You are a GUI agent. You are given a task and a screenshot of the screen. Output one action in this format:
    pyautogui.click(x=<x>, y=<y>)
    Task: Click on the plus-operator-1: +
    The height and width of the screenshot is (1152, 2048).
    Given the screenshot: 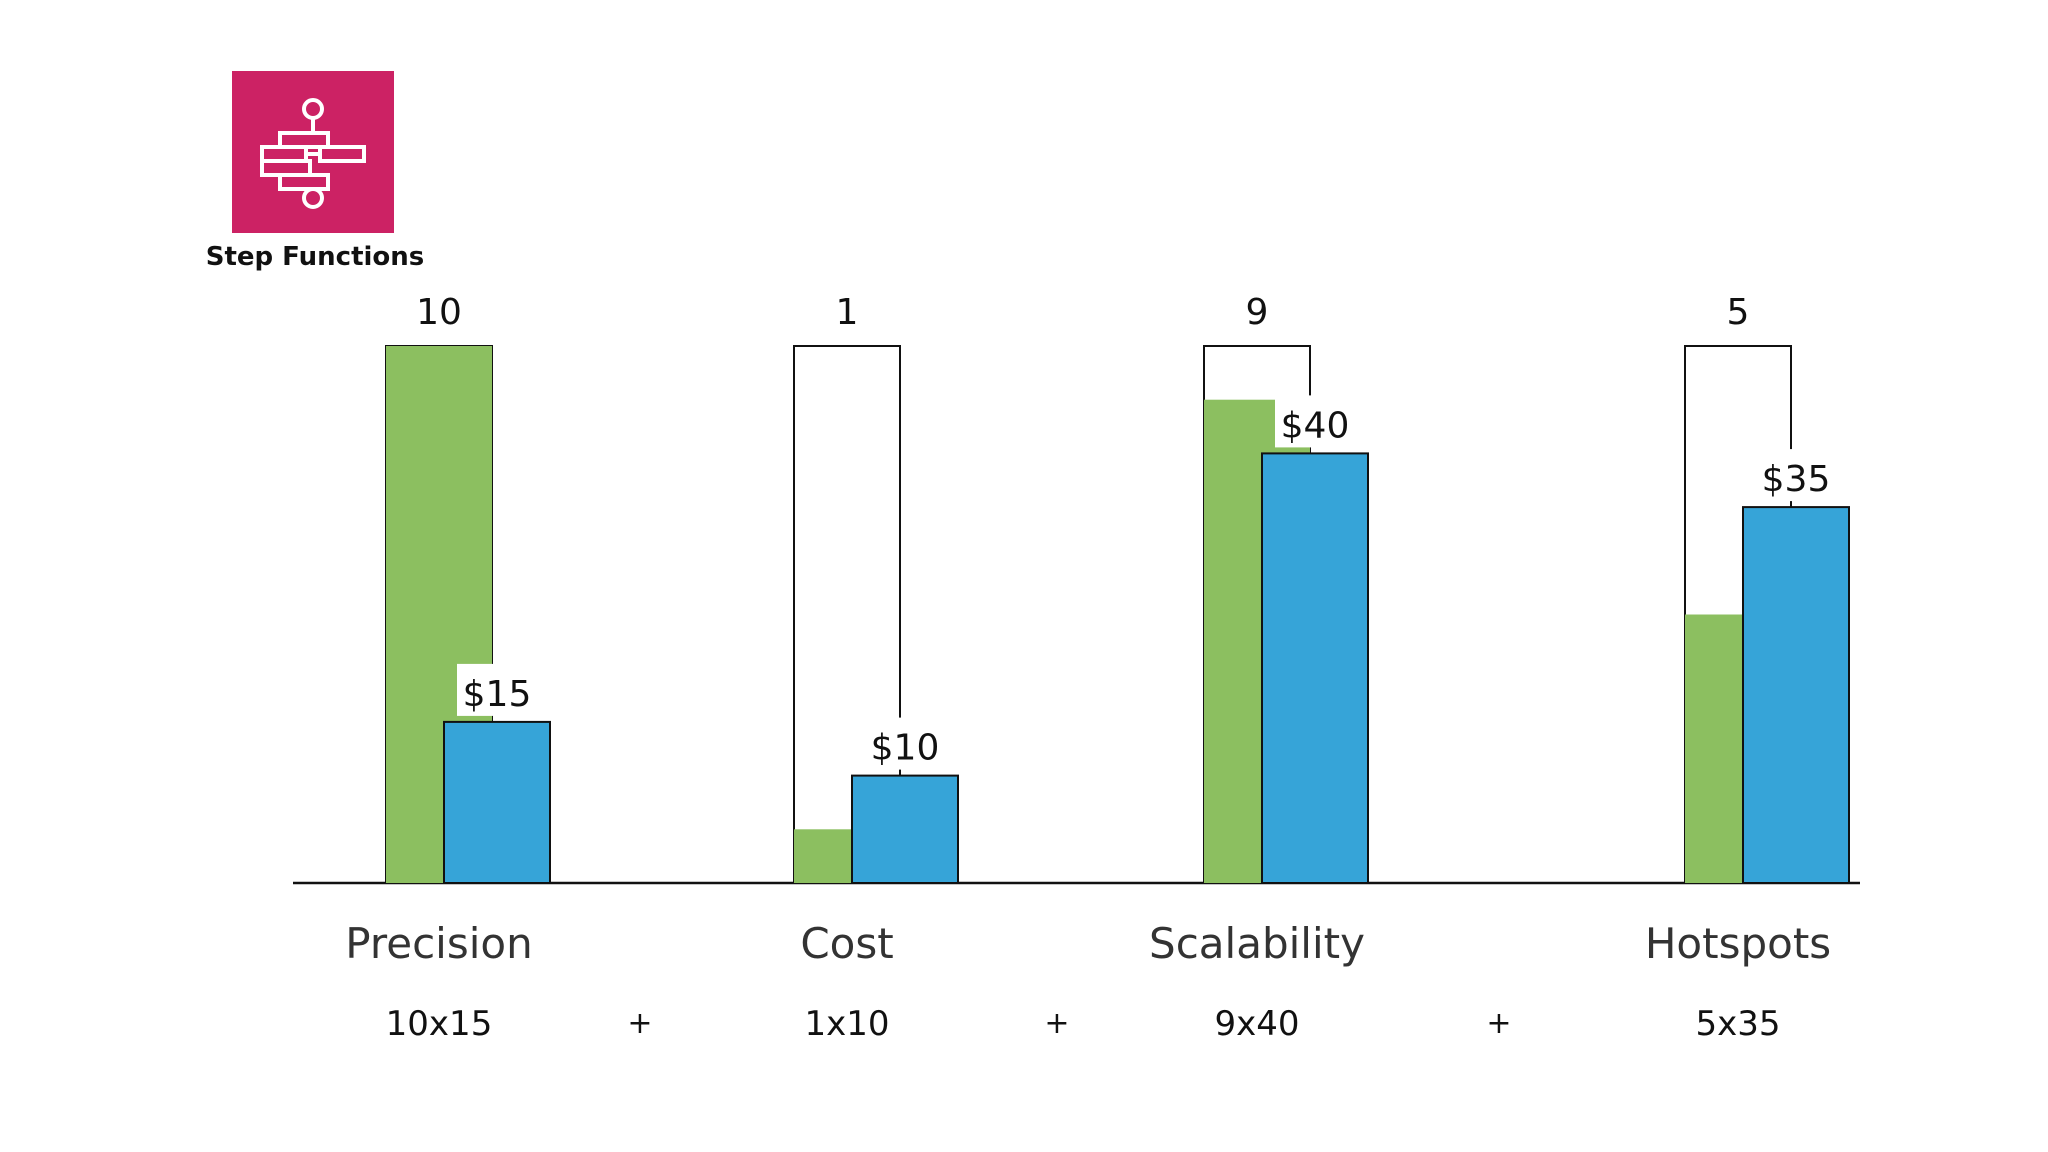 What is the action you would take?
    pyautogui.click(x=1056, y=1023)
    